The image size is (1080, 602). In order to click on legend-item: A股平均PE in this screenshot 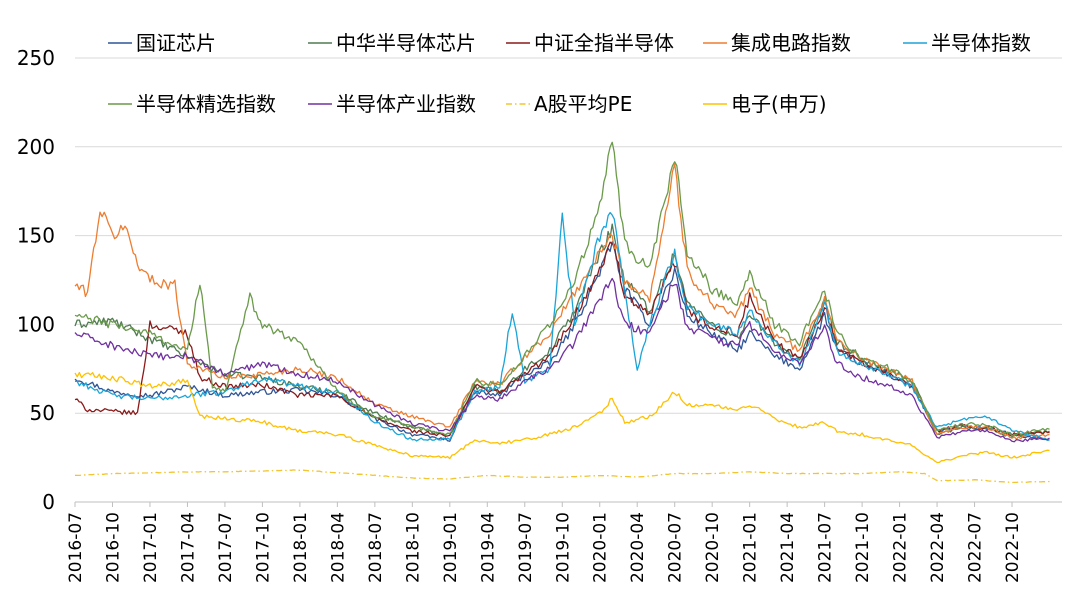, I will do `click(569, 104)`.